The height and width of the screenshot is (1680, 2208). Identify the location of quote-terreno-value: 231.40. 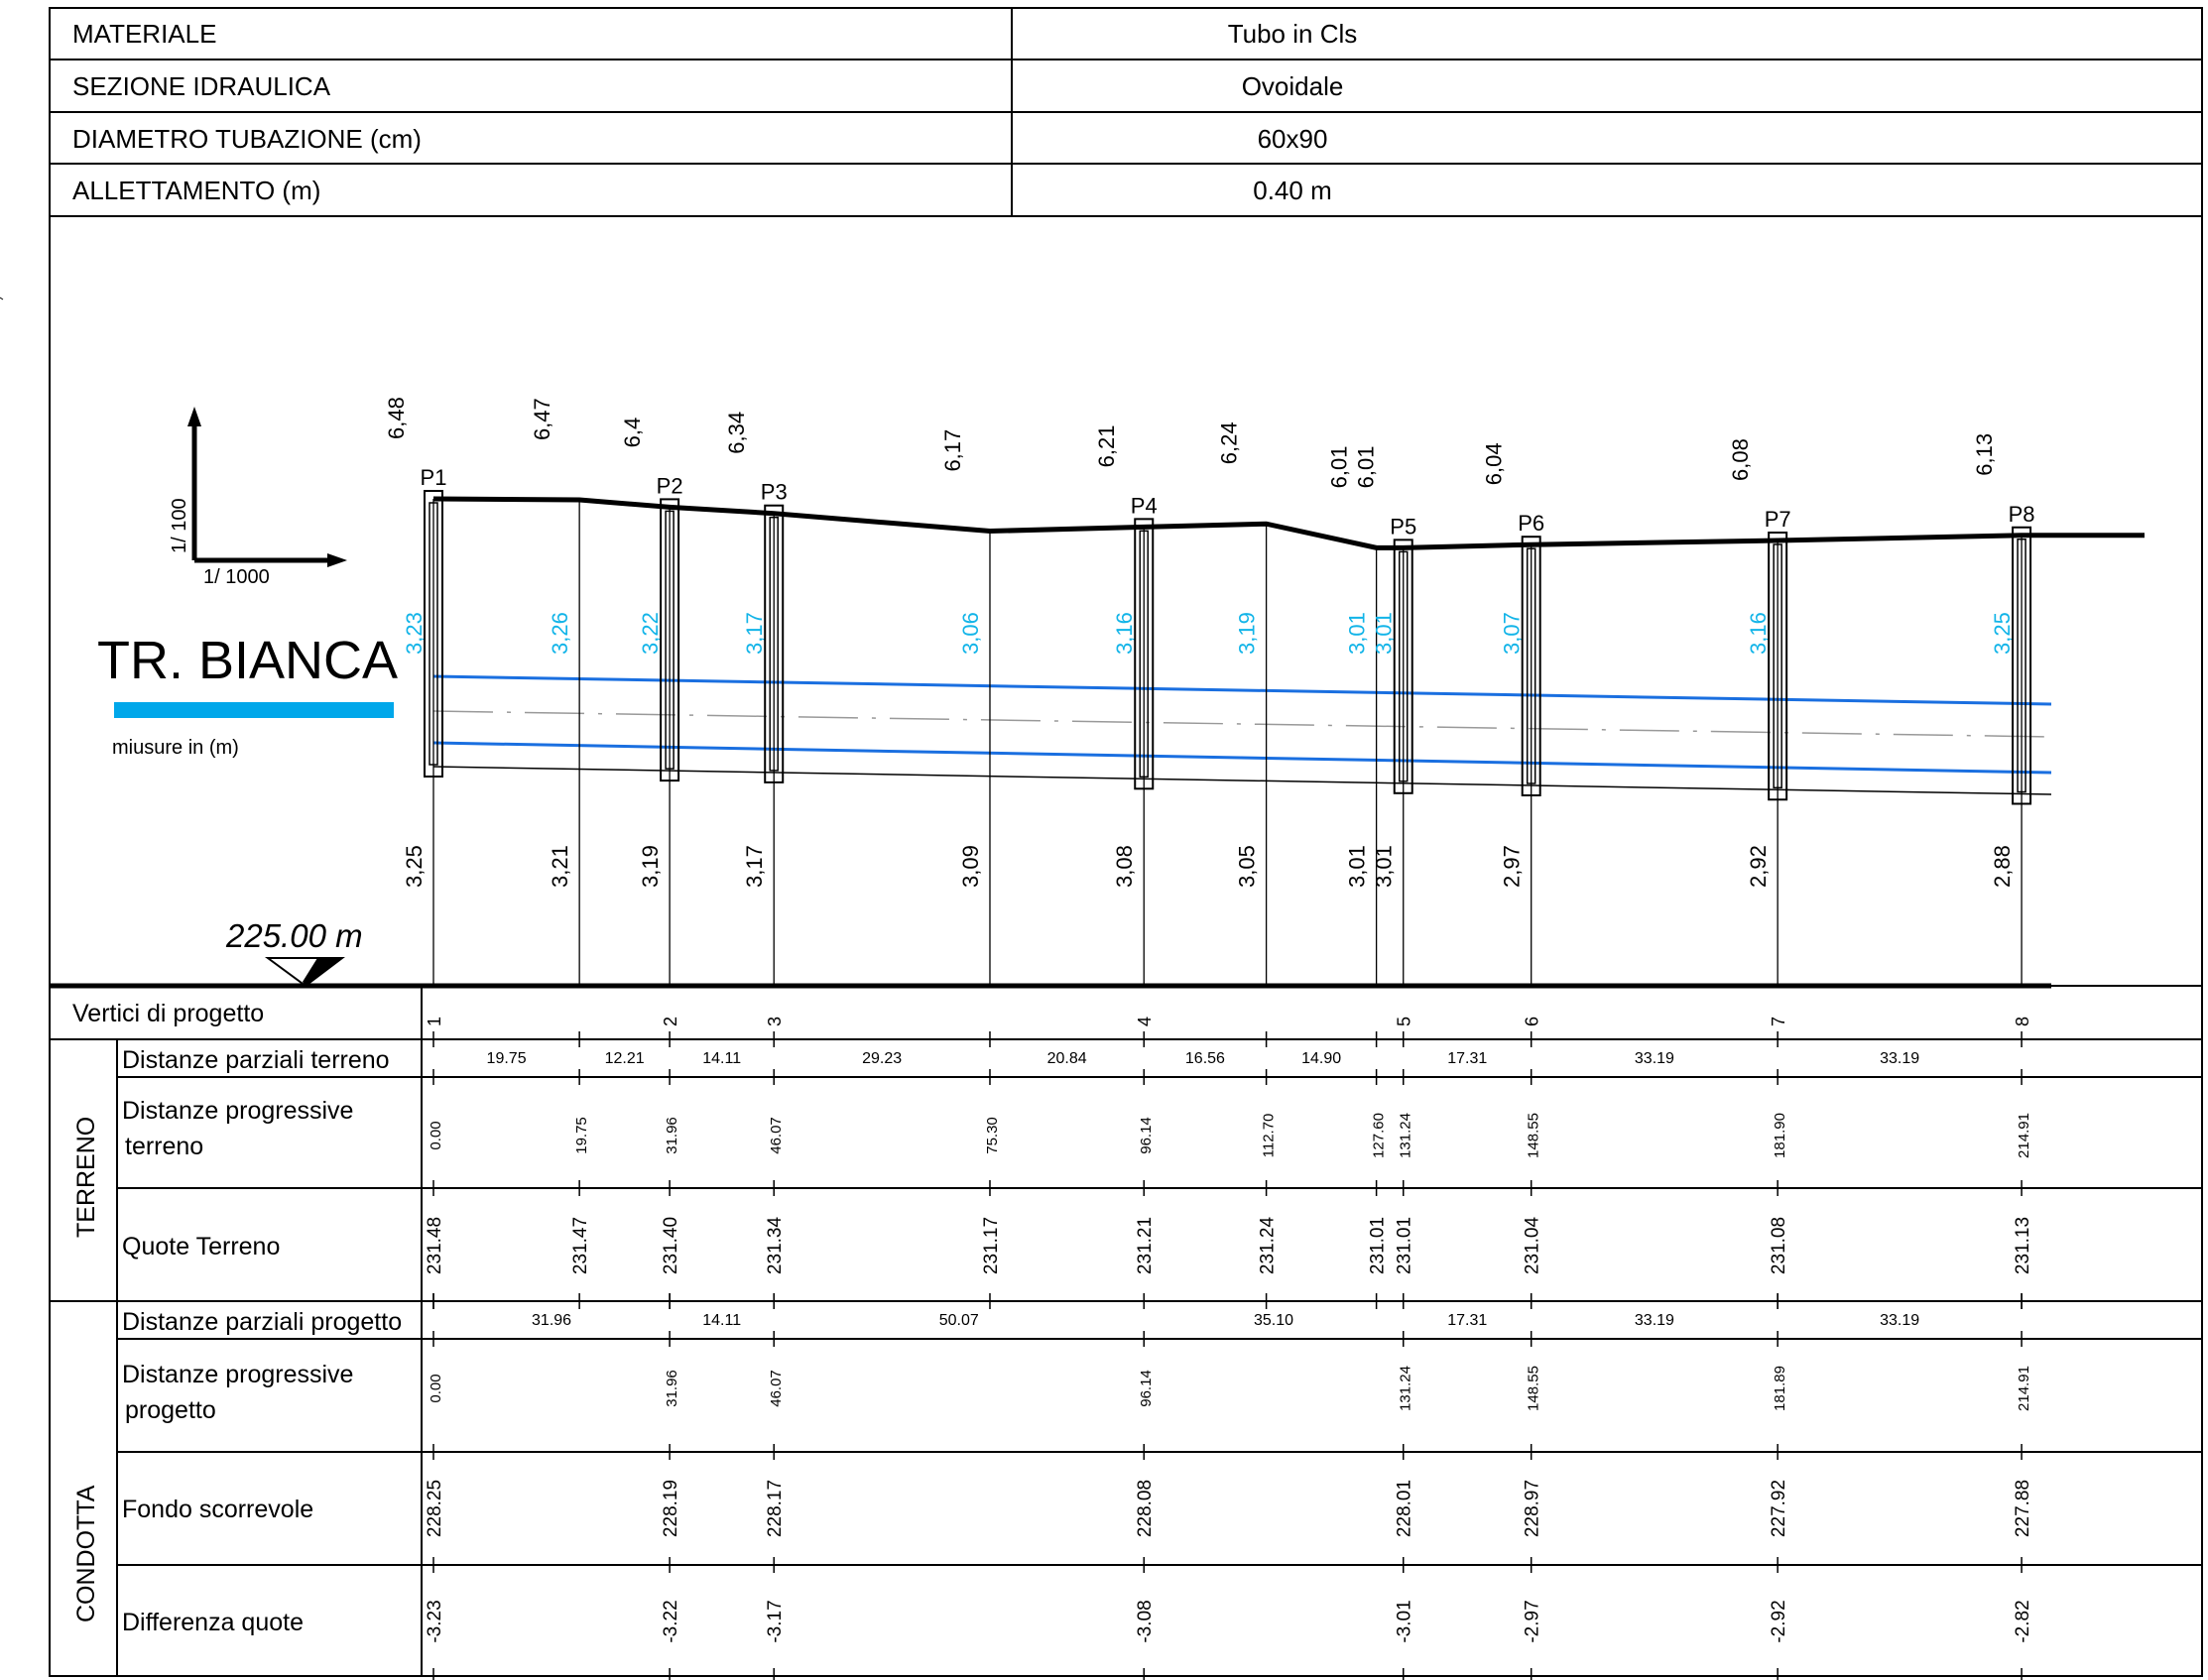
(671, 1245).